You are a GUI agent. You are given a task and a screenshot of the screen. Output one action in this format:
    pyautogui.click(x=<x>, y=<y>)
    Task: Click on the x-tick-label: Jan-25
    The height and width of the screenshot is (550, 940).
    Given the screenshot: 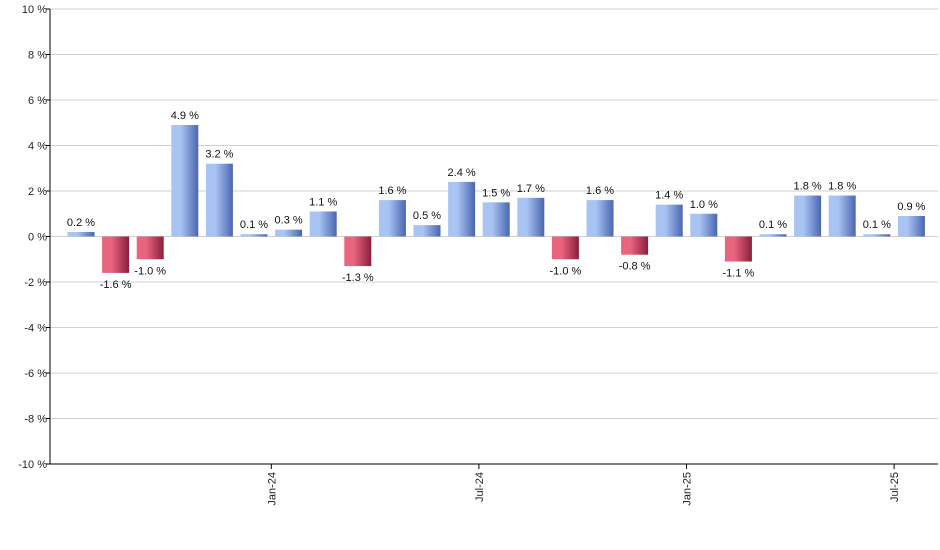 What is the action you would take?
    pyautogui.click(x=688, y=489)
    